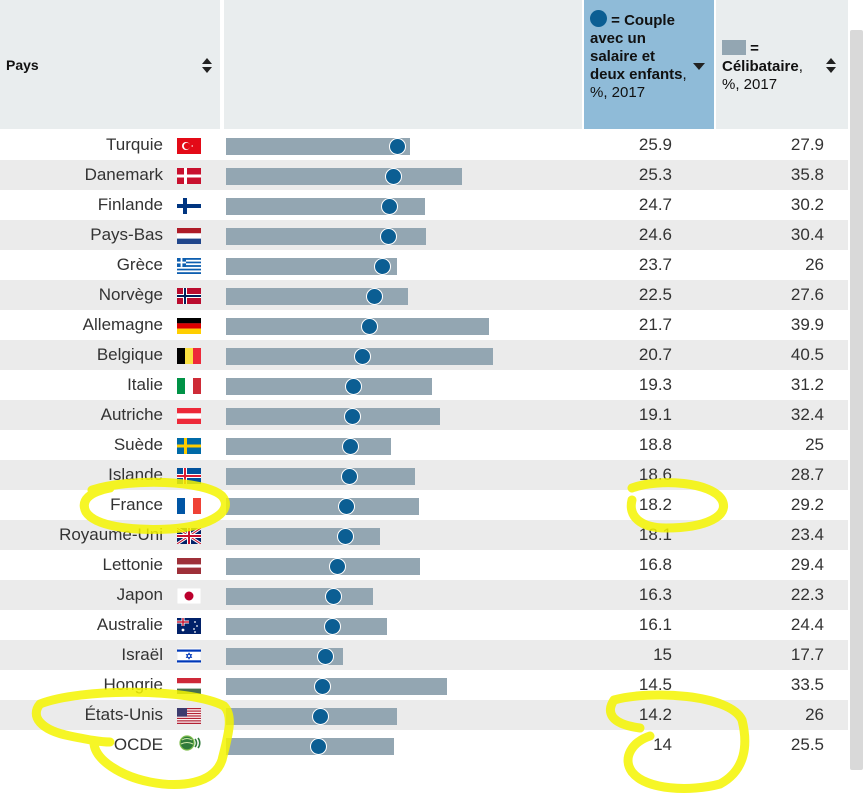 This screenshot has width=868, height=796. I want to click on couple-value-label: 16.3, so click(655, 594).